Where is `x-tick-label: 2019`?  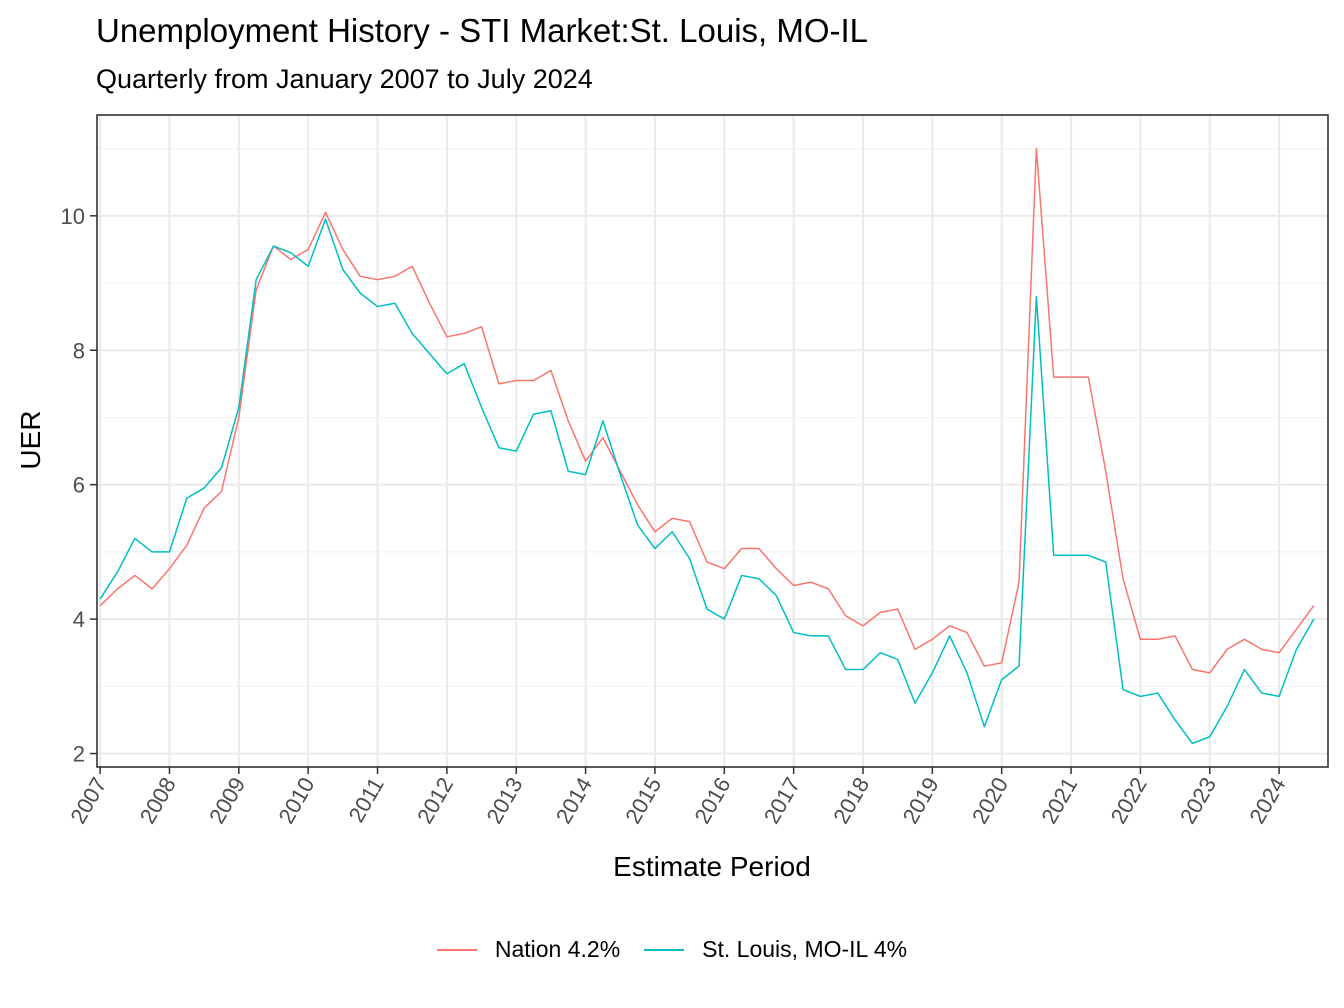
x-tick-label: 2019 is located at coordinates (921, 800).